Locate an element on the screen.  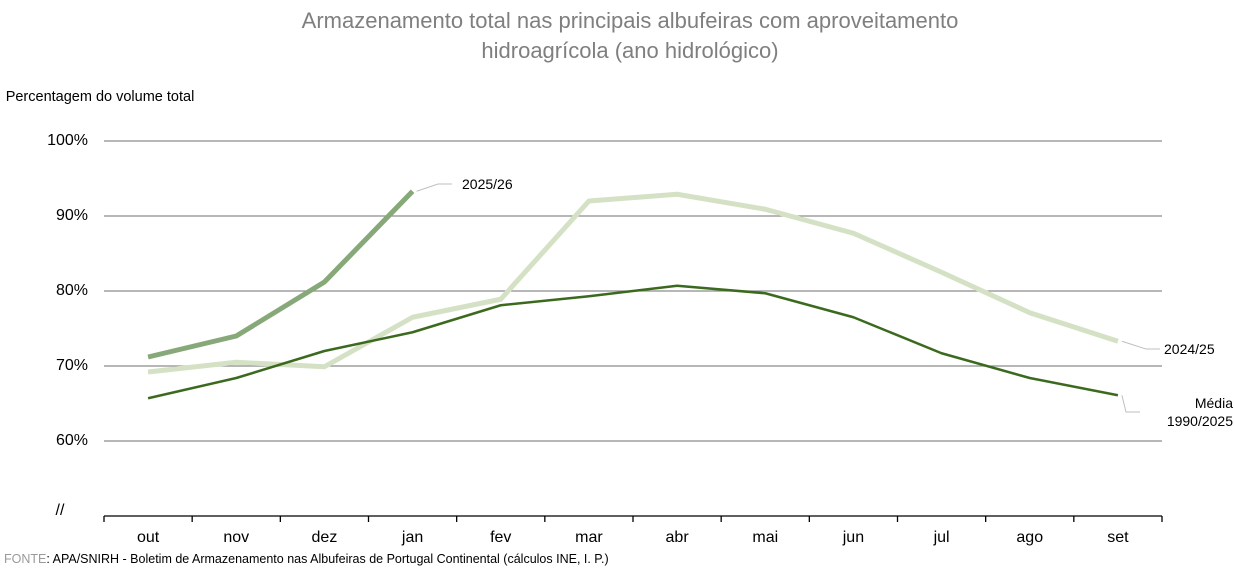
x-tick-label: abr is located at coordinates (678, 537).